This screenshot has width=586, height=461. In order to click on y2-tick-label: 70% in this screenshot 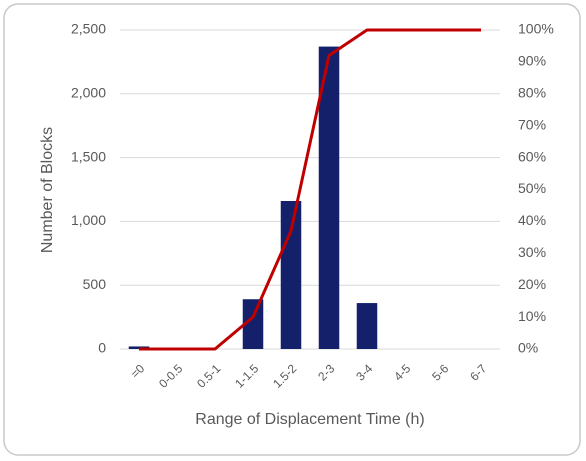, I will do `click(532, 124)`.